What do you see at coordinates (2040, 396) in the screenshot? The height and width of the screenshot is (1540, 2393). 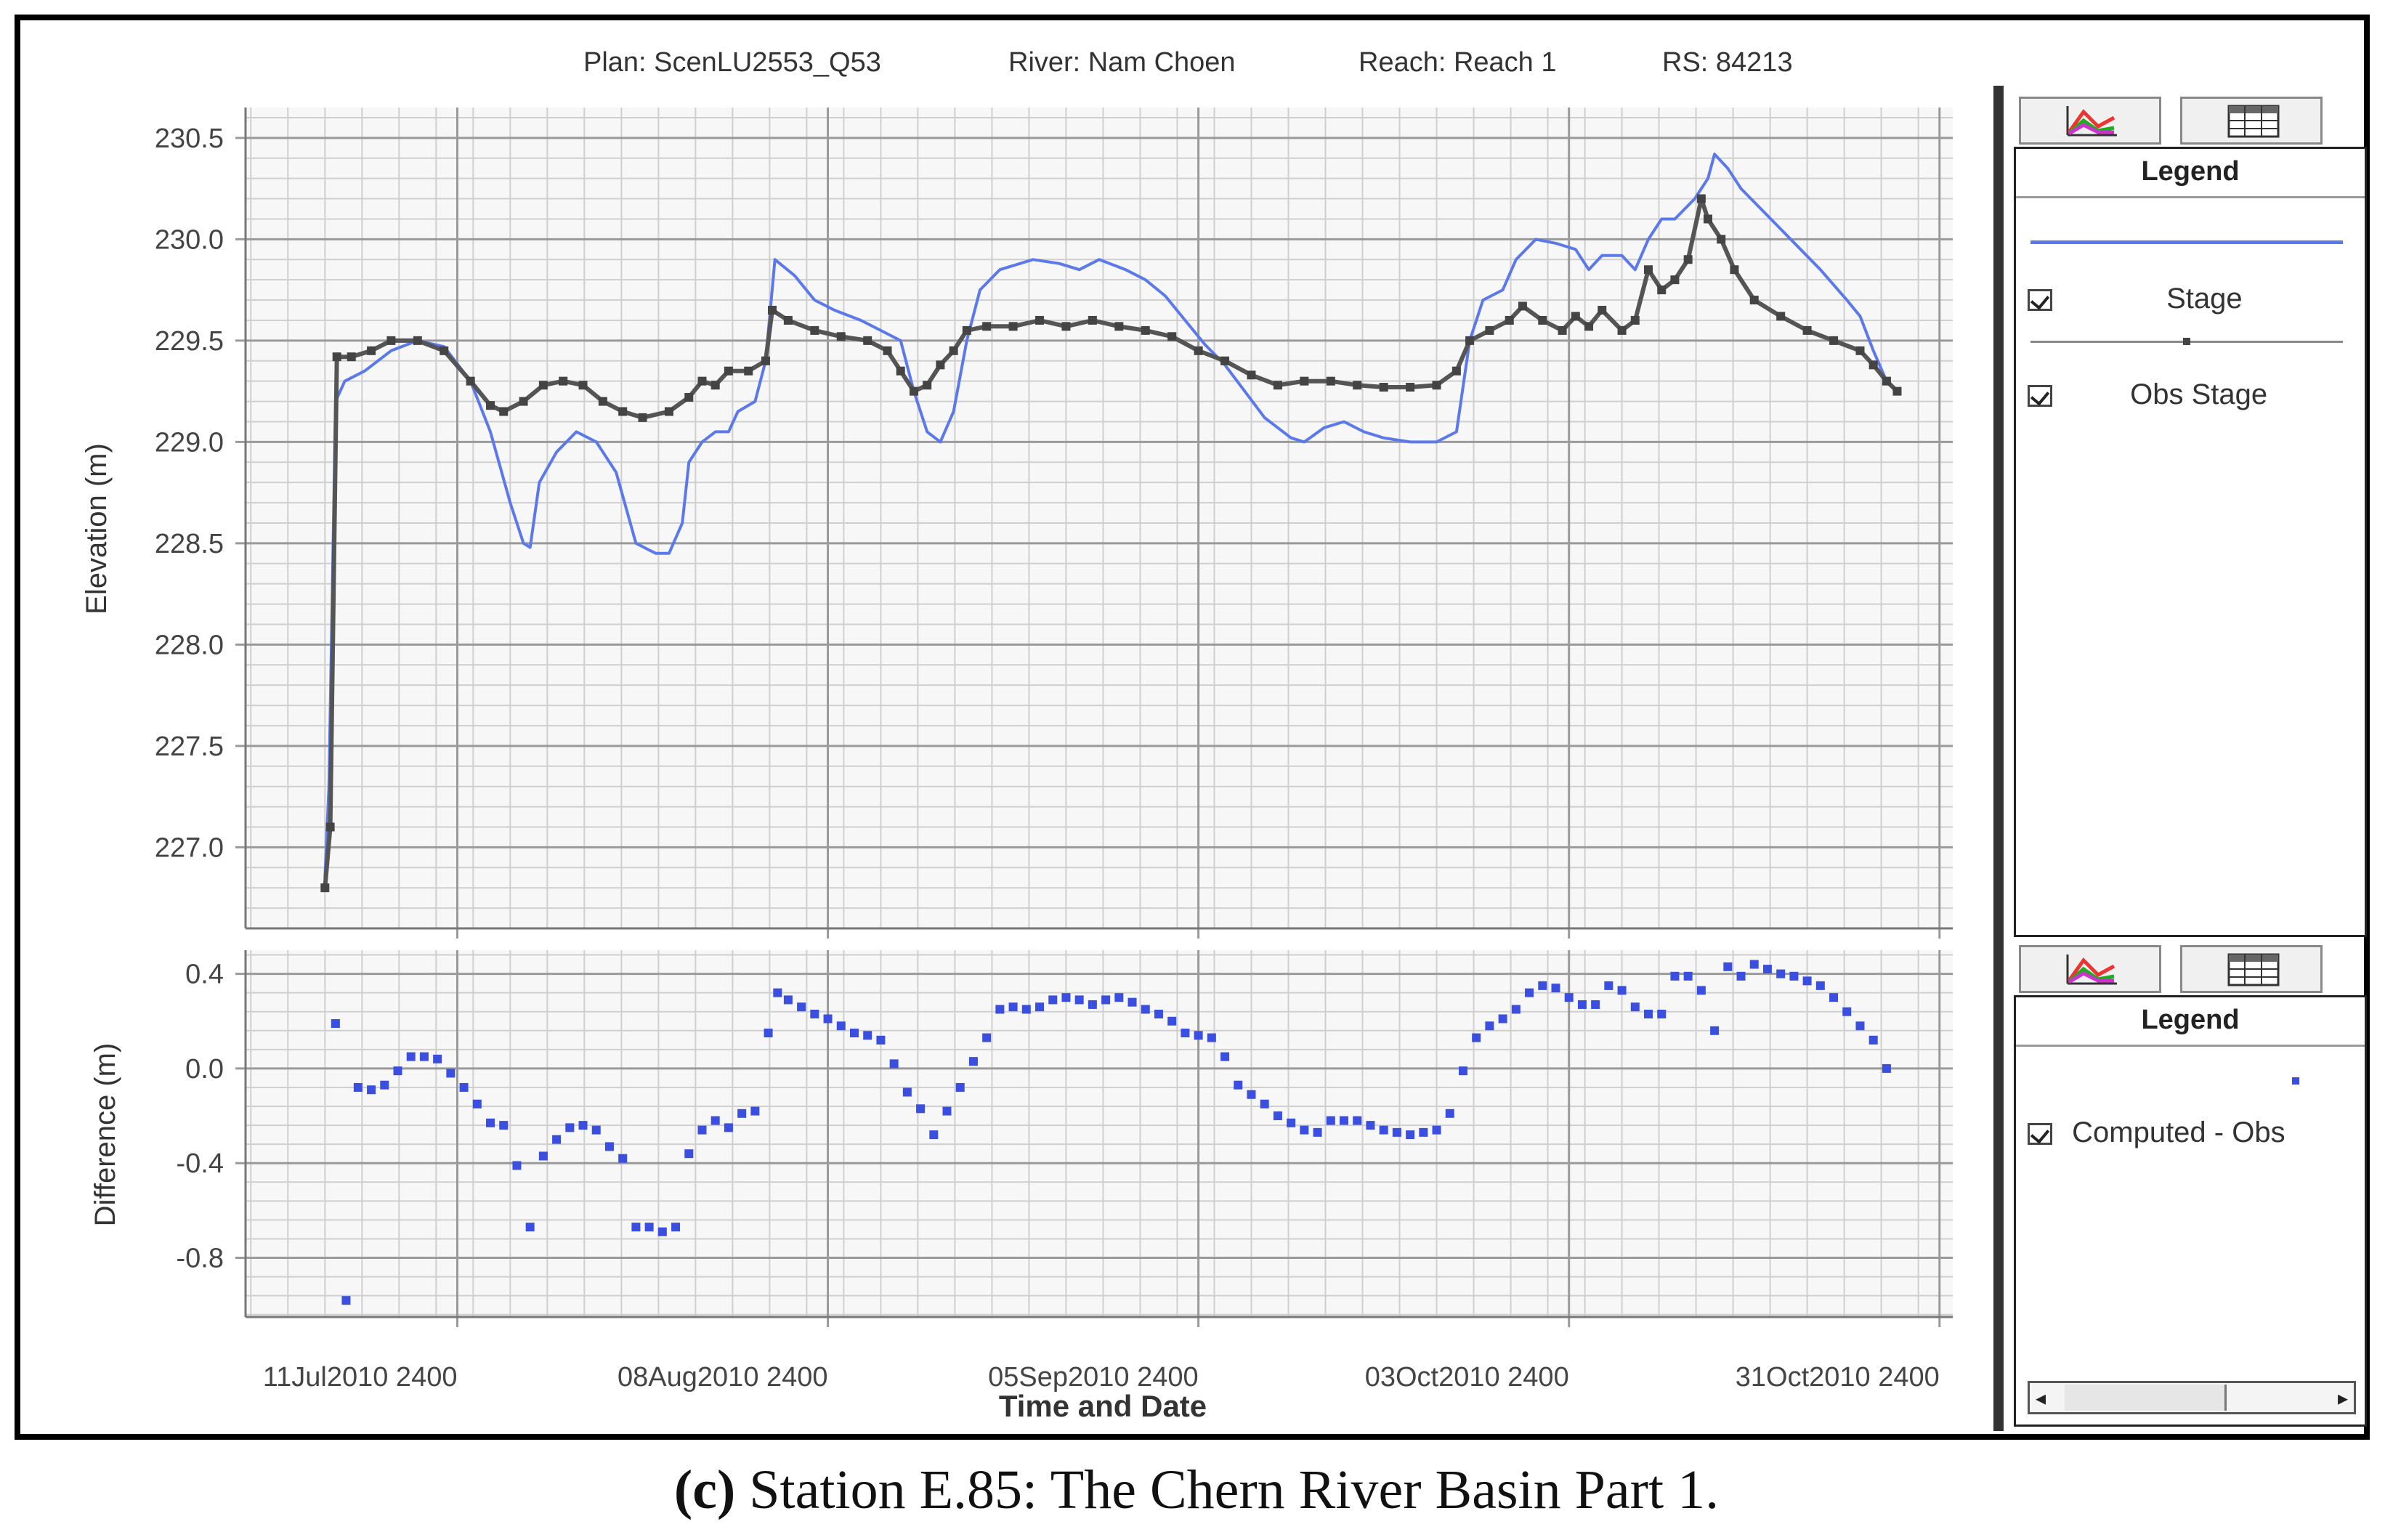 I see `checkbox-obs-stage` at bounding box center [2040, 396].